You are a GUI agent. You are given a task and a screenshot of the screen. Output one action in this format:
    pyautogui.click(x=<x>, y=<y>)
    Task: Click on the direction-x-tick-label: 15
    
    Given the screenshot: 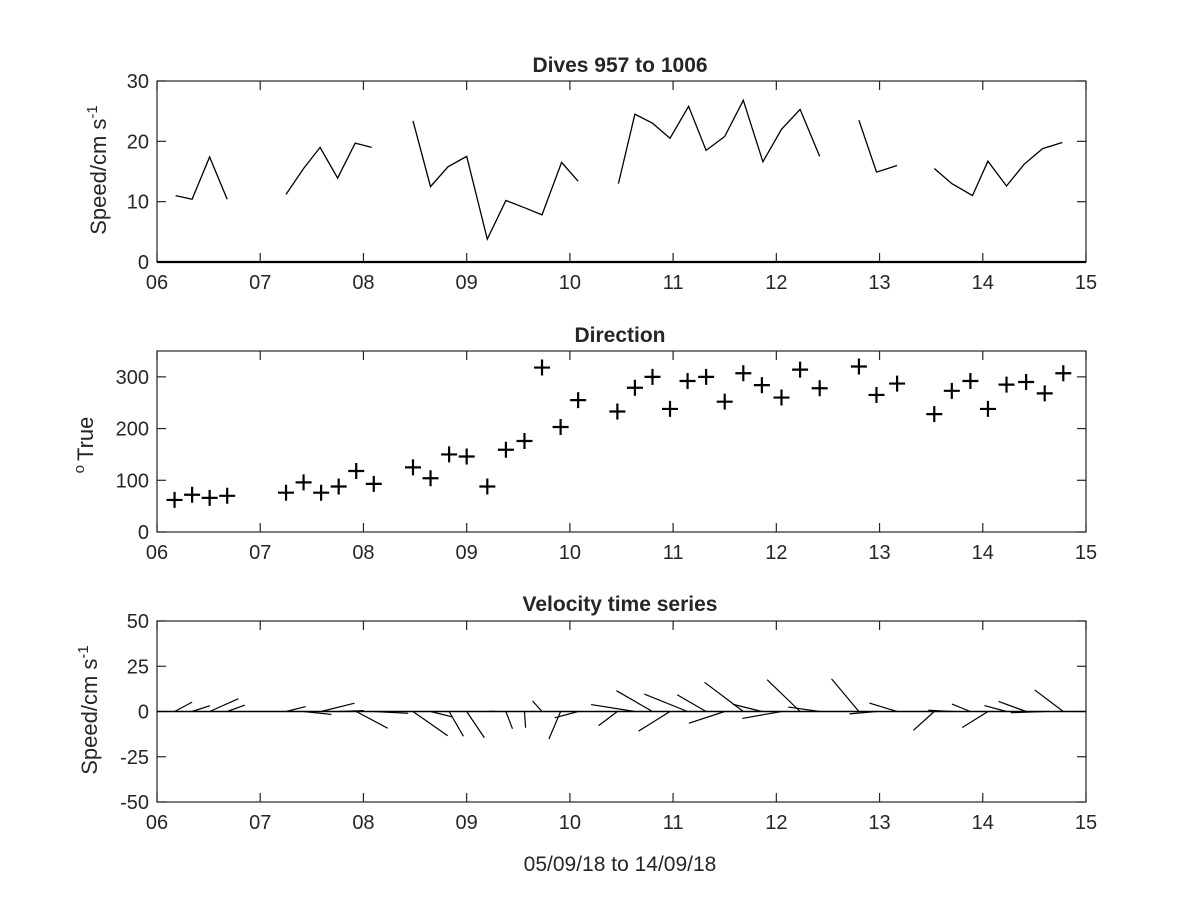 What is the action you would take?
    pyautogui.click(x=1086, y=553)
    